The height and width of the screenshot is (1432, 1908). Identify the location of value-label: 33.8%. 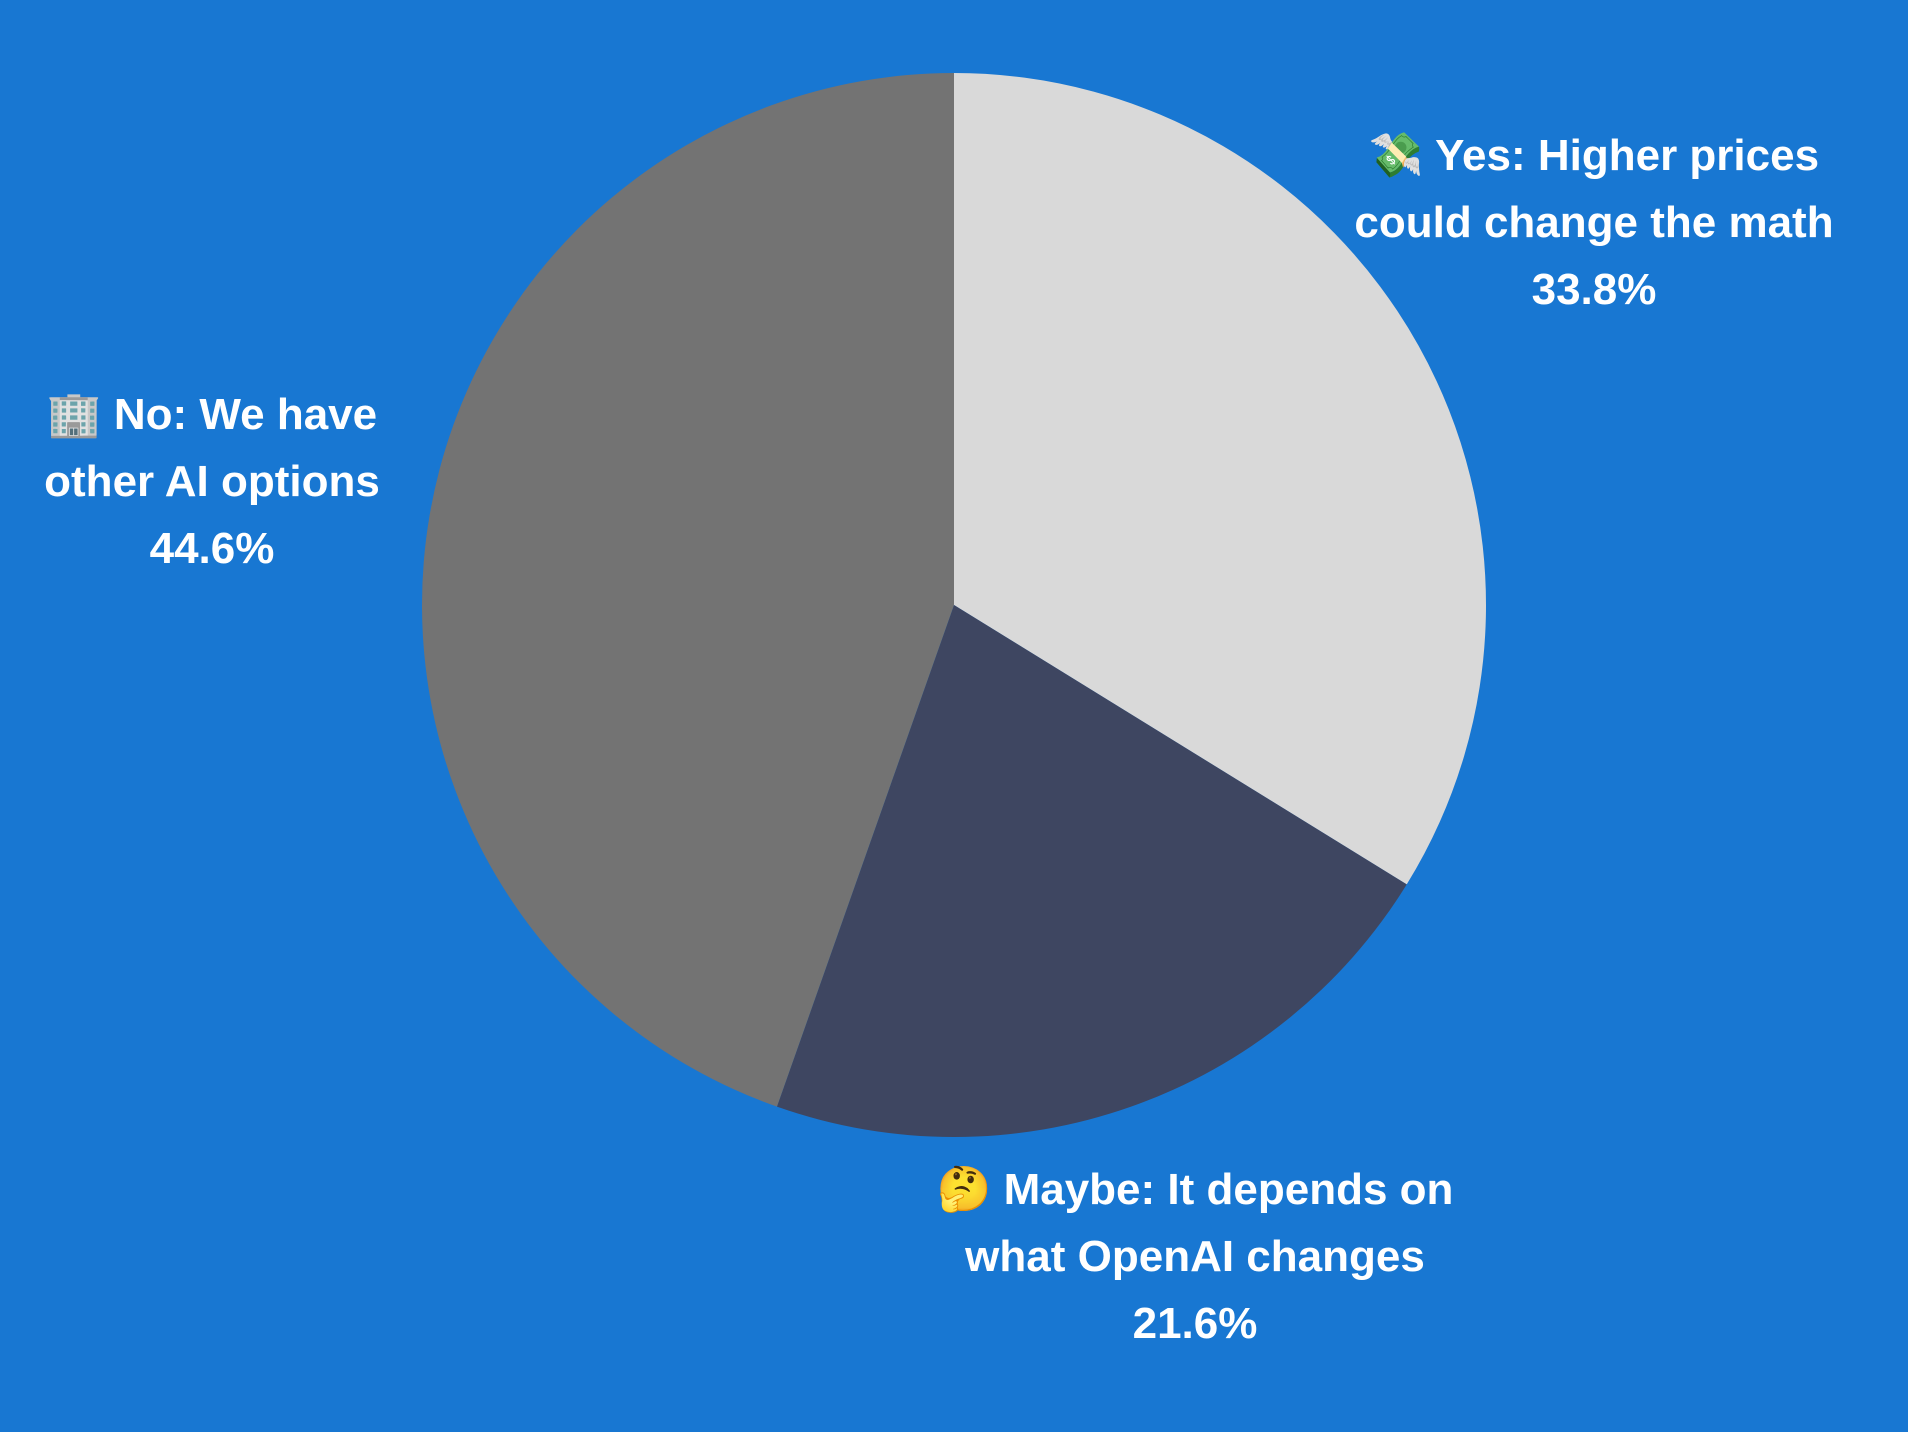
(1594, 289).